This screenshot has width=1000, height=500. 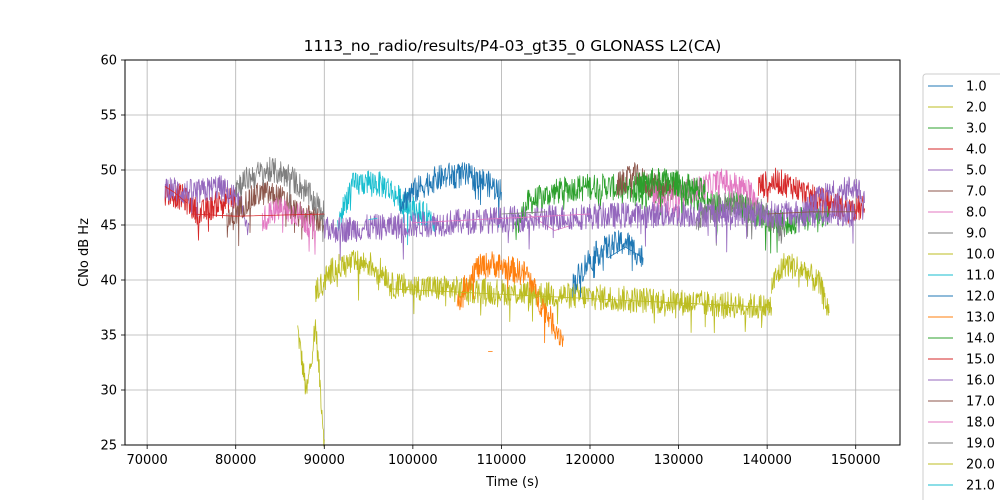 I want to click on x-tick-label: 140000, so click(x=767, y=460).